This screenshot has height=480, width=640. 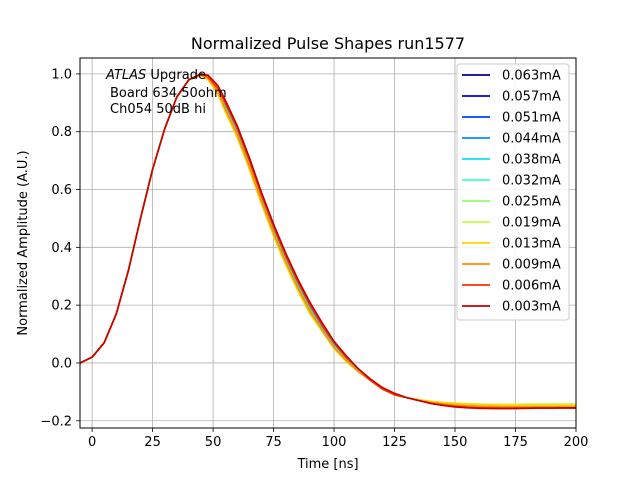 I want to click on legend-label: 0.063mA, so click(x=531, y=76).